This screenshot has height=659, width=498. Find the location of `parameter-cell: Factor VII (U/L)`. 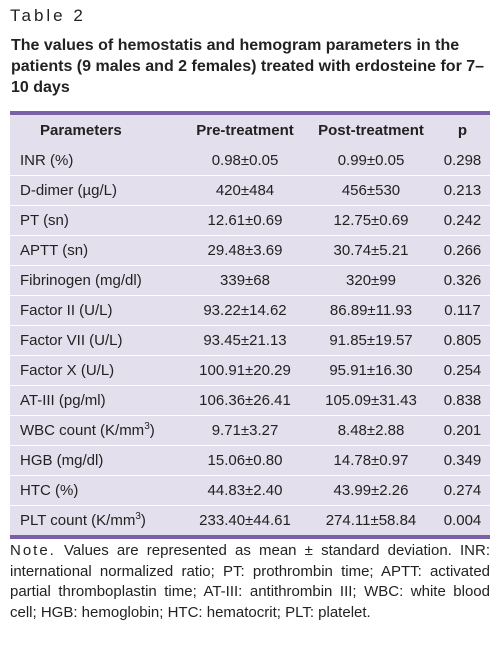

parameter-cell: Factor VII (U/L) is located at coordinates (71, 340).